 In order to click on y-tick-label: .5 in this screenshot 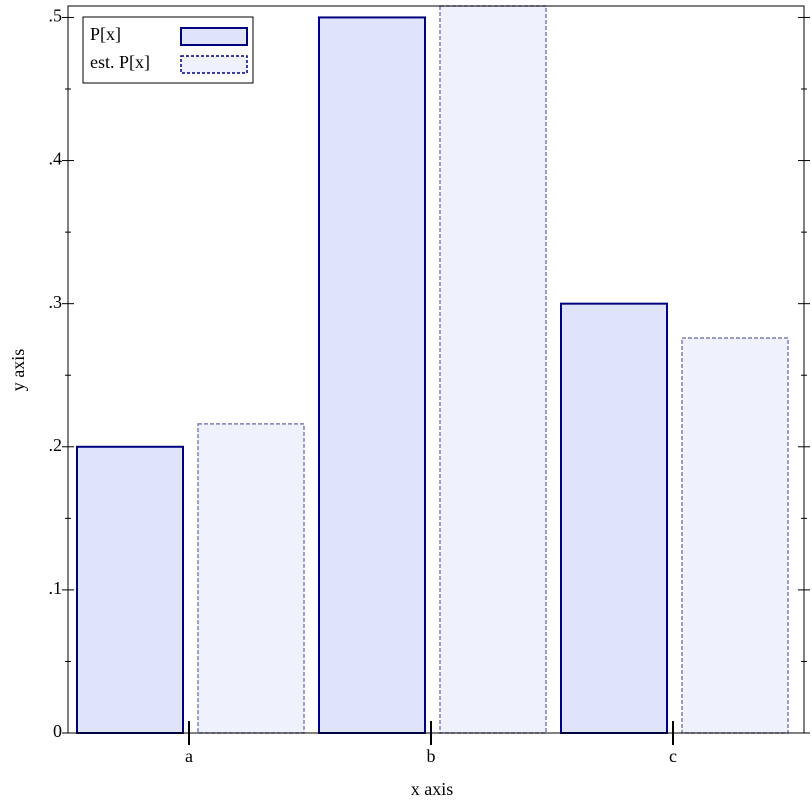, I will do `click(56, 16)`.